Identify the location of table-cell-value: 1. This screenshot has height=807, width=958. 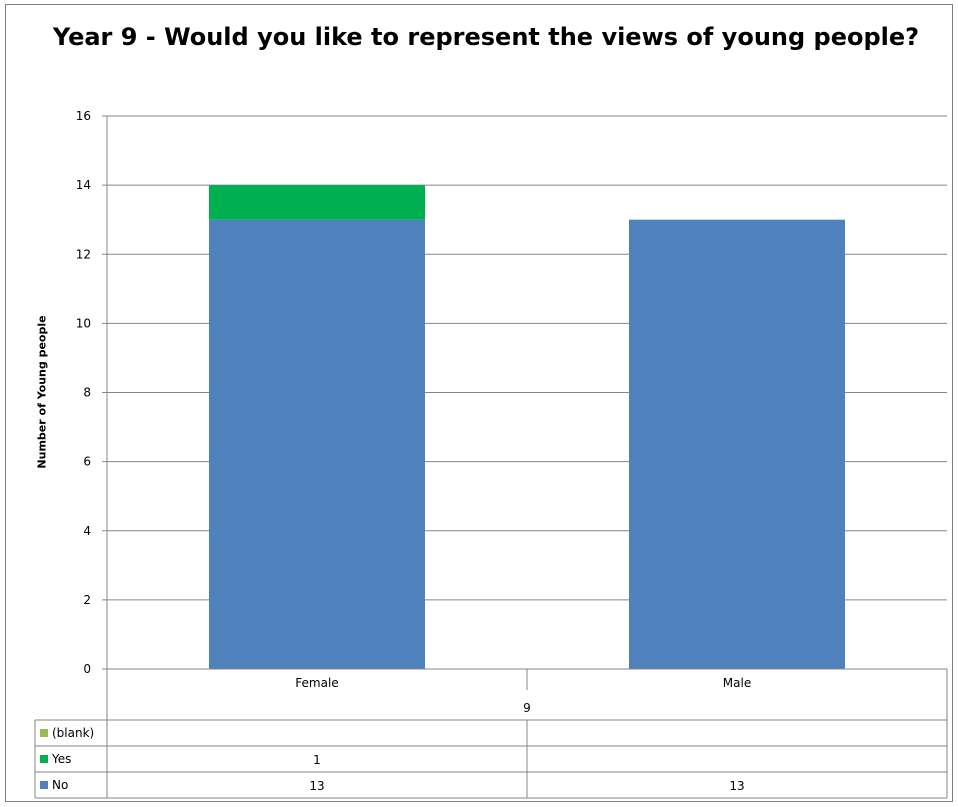
(317, 760).